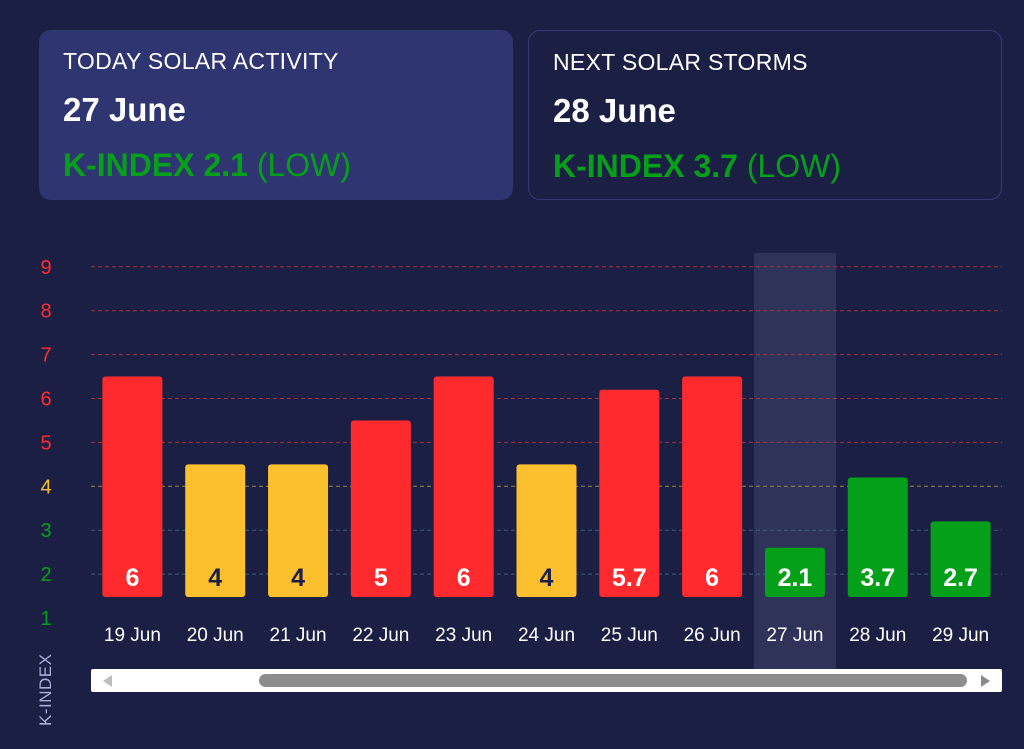  What do you see at coordinates (380, 635) in the screenshot?
I see `x-tick-label: 22 Jun` at bounding box center [380, 635].